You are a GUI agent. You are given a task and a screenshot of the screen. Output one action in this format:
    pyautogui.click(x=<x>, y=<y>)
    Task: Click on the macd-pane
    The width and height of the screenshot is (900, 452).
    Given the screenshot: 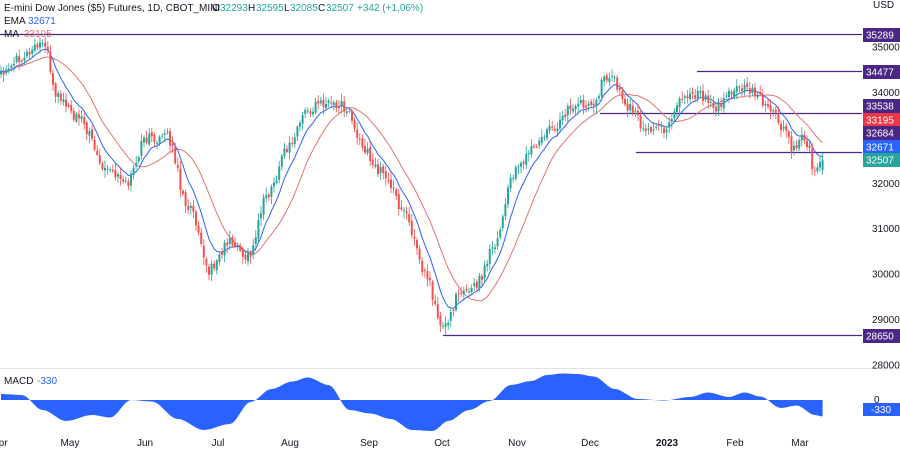 What is the action you would take?
    pyautogui.click(x=412, y=402)
    